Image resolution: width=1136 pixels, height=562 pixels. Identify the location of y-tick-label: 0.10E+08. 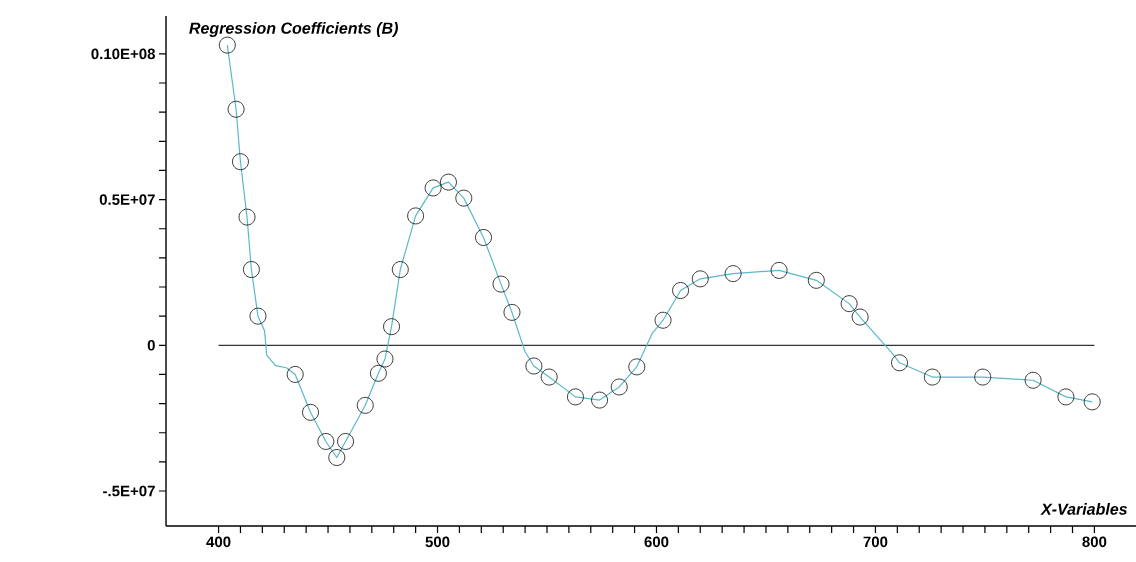
(123, 54).